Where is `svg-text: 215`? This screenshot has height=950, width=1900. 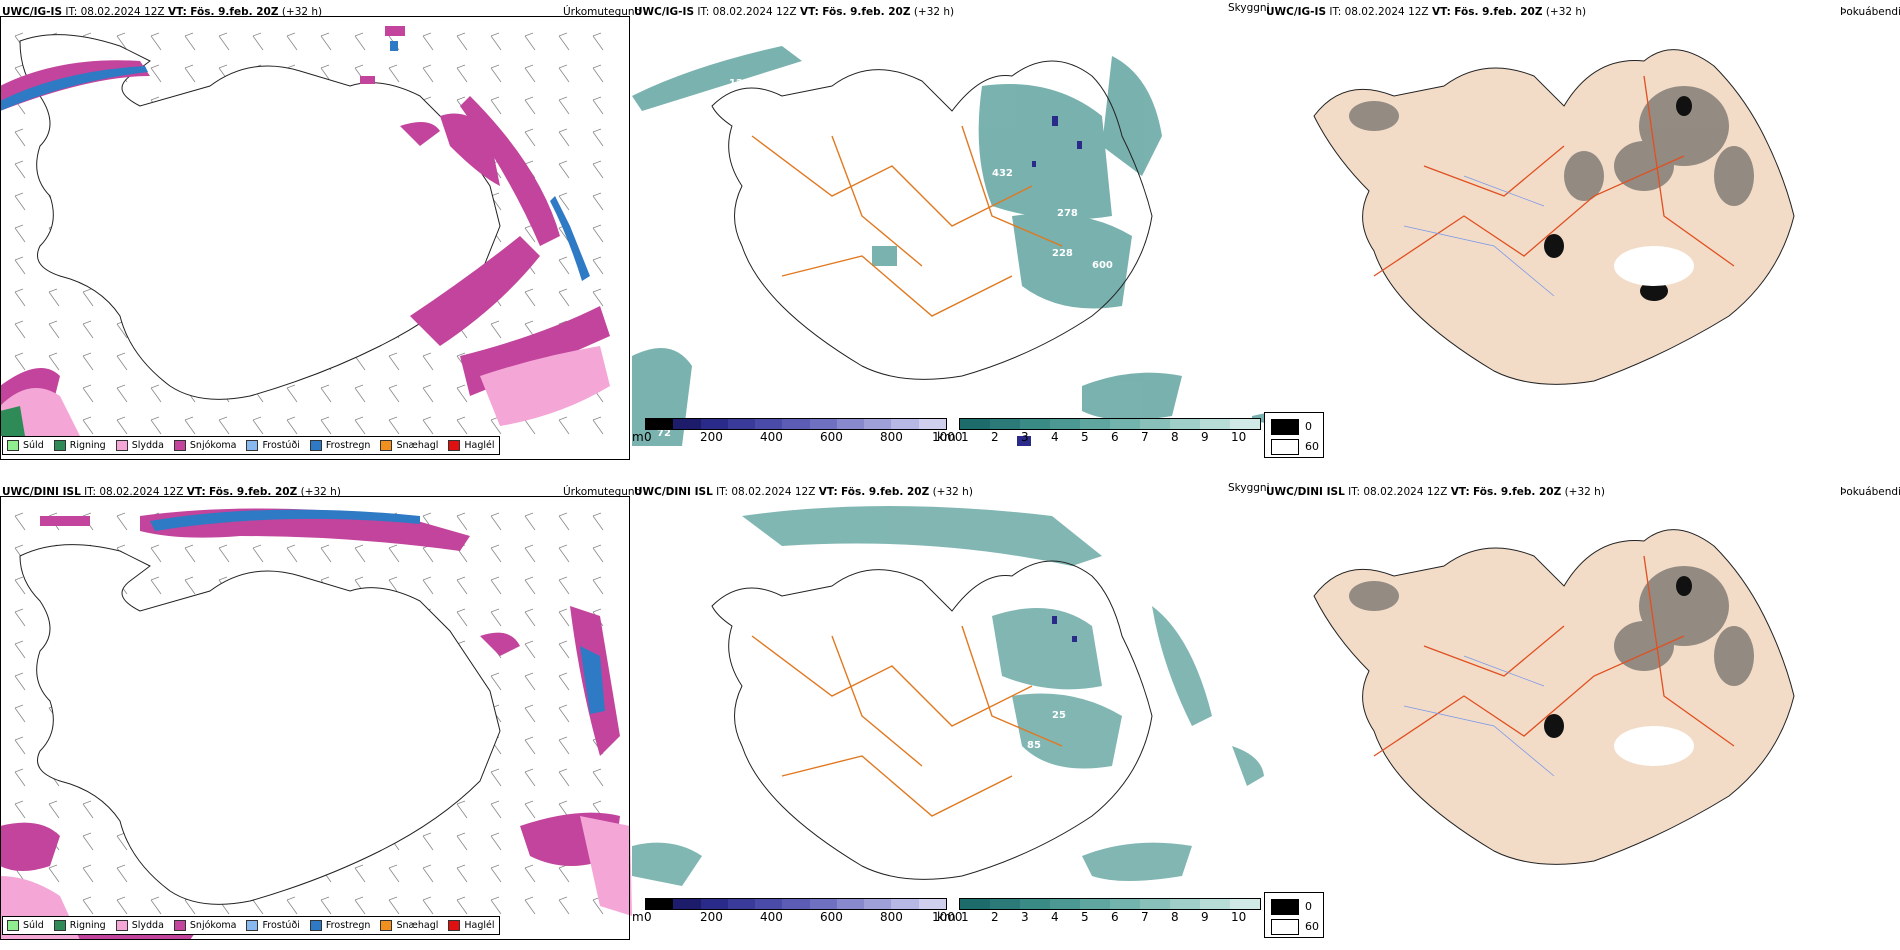 svg-text: 215 is located at coordinates (954, 715).